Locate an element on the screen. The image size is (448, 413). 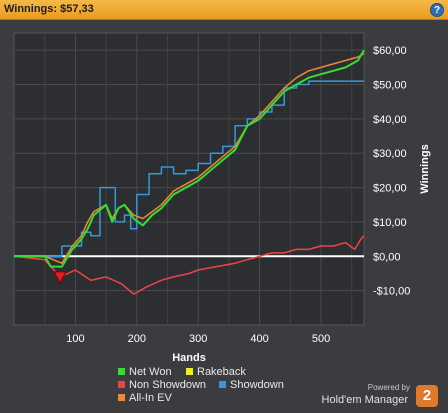
y-tick-label: $10,00 is located at coordinates (390, 223).